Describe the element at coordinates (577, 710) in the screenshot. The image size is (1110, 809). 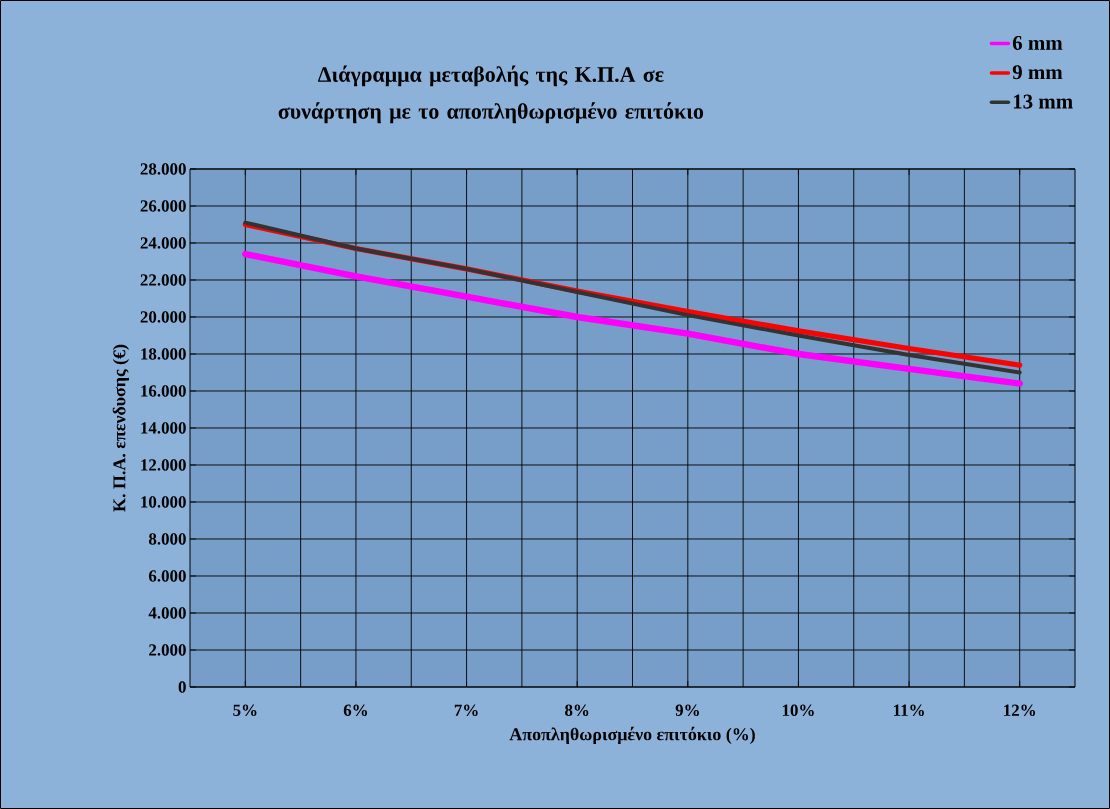
I see `x-tick-label: 8%` at that location.